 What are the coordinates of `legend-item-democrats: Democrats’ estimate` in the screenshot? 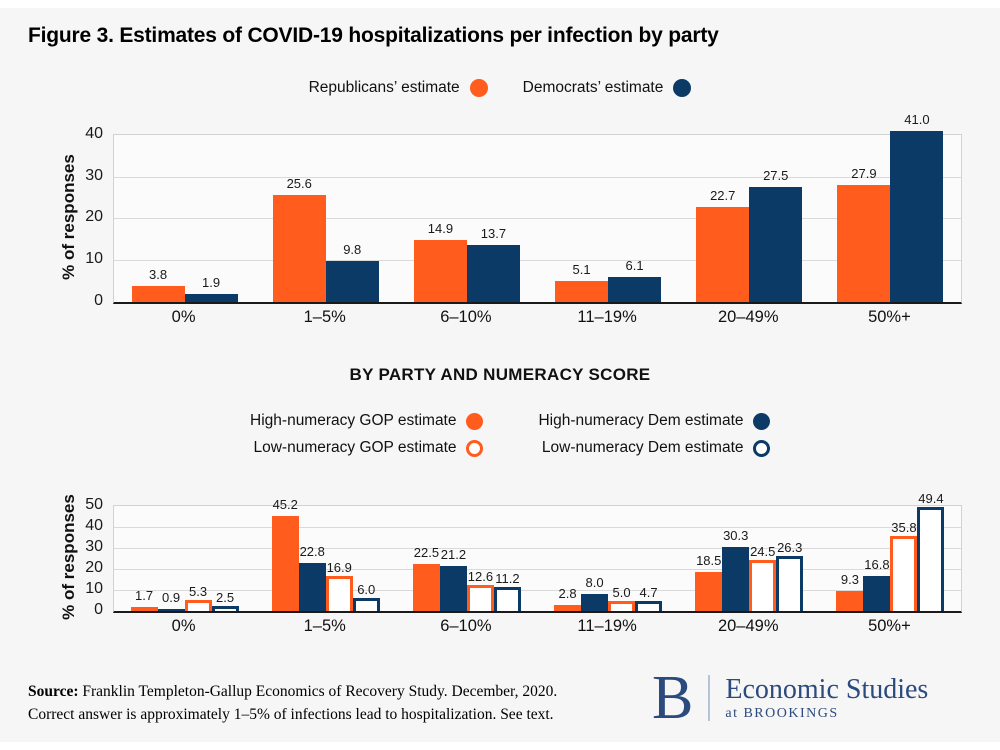 It's located at (607, 88).